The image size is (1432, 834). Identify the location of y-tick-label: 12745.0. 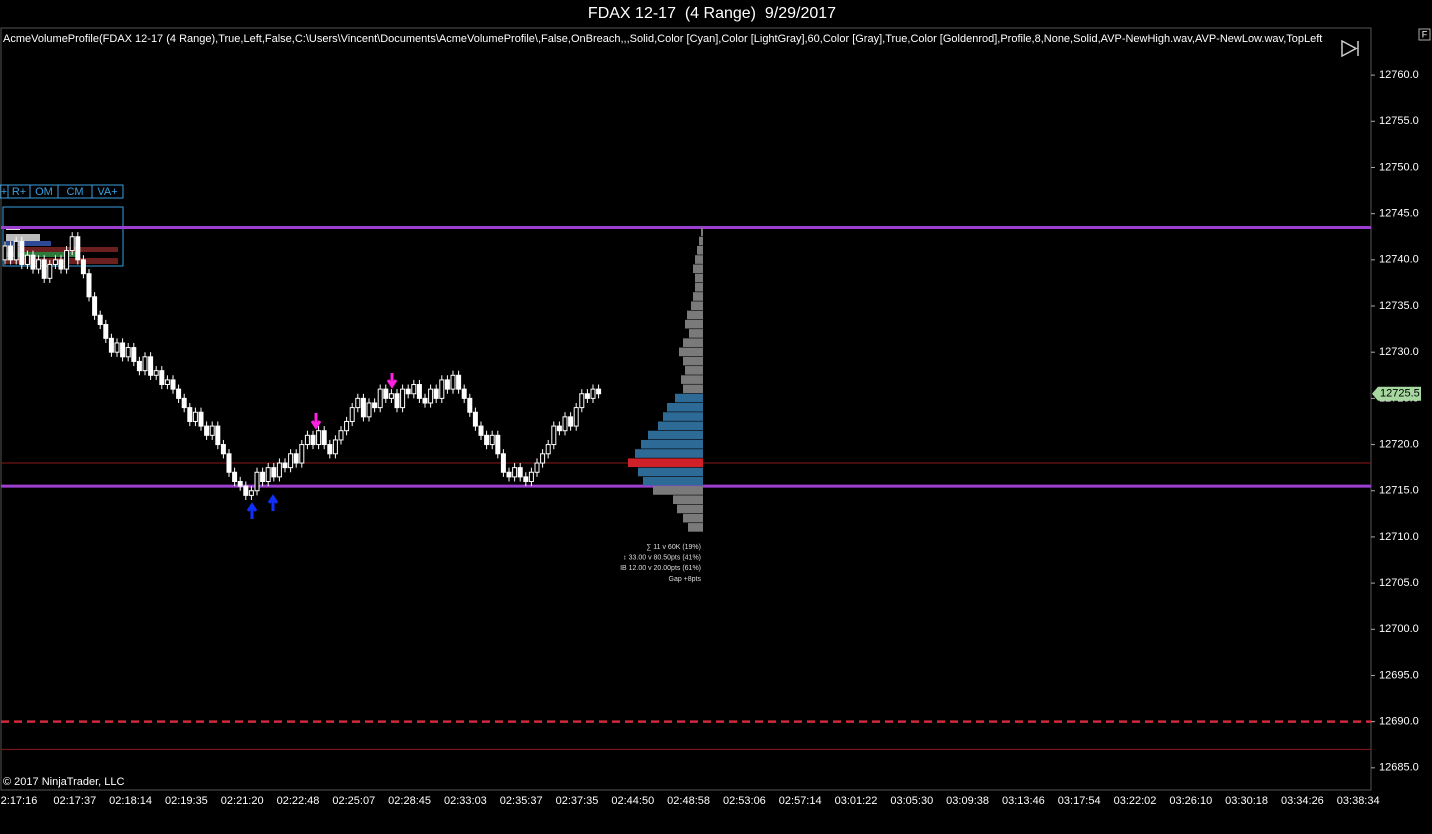
(1399, 214).